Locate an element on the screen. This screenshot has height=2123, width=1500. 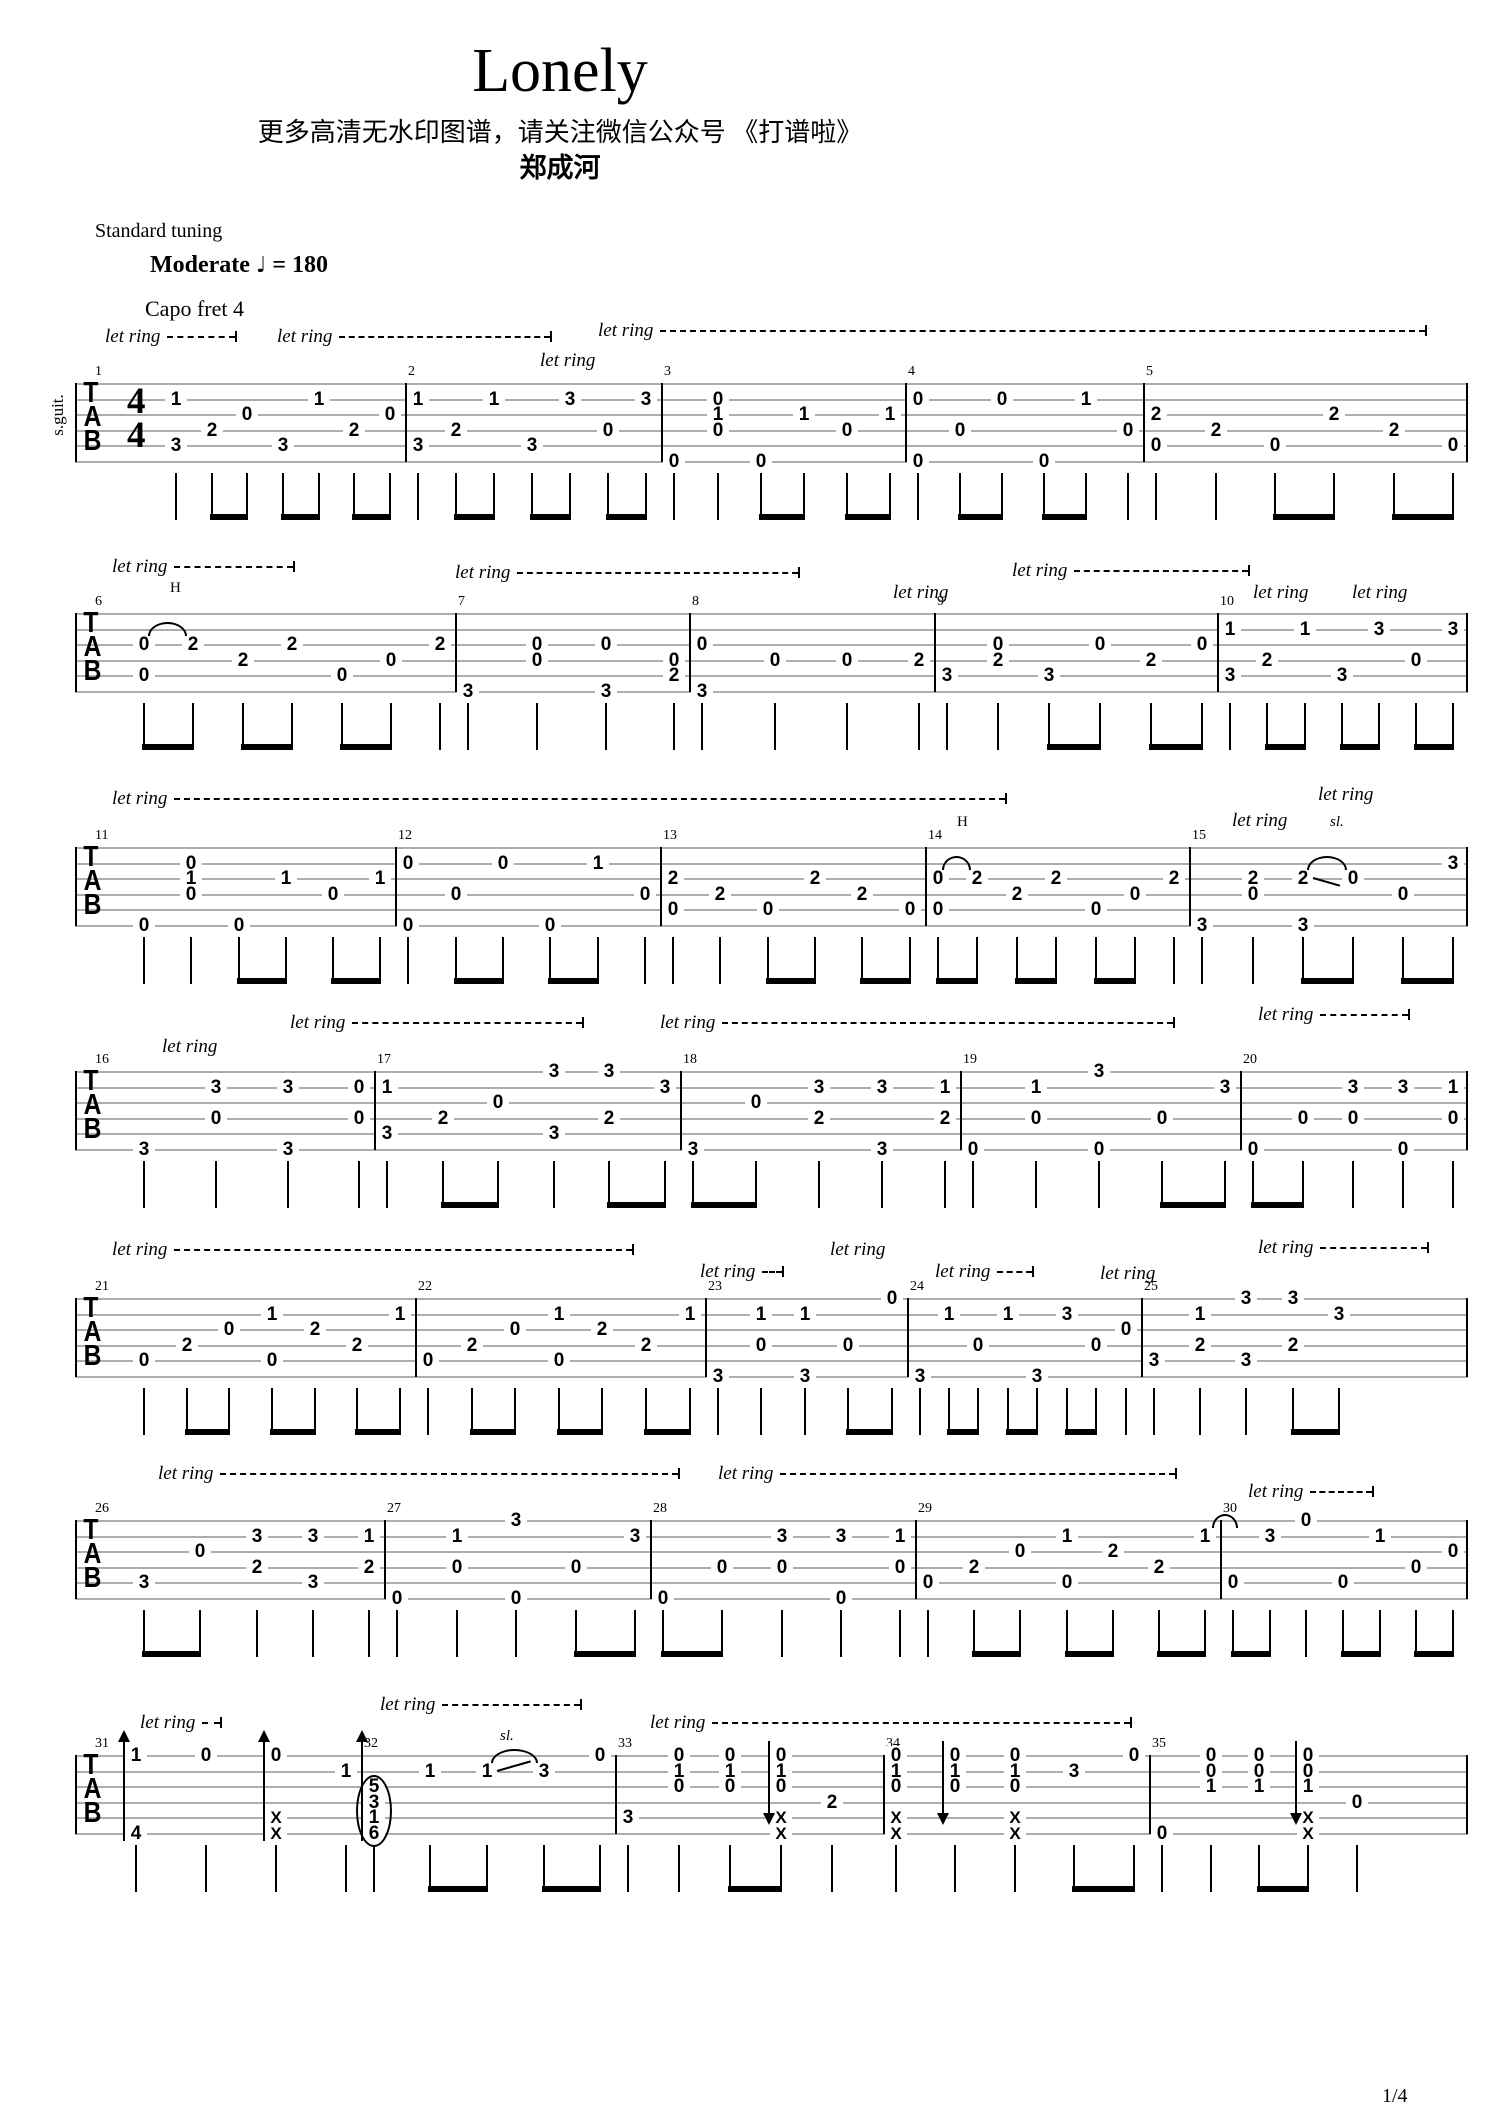
let-ring-label: let ring is located at coordinates (948, 1474).